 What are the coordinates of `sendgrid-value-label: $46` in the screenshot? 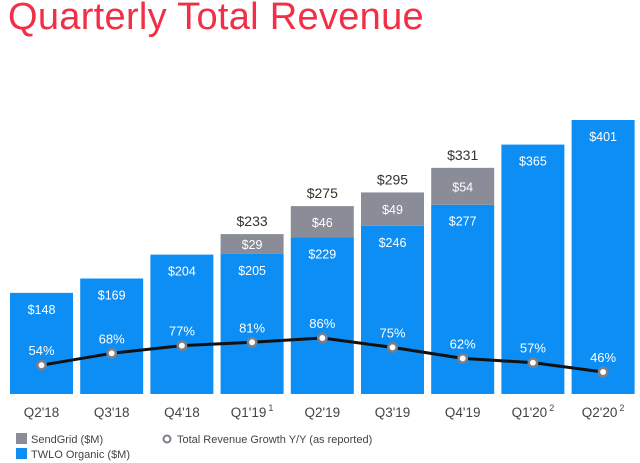 It's located at (322, 223).